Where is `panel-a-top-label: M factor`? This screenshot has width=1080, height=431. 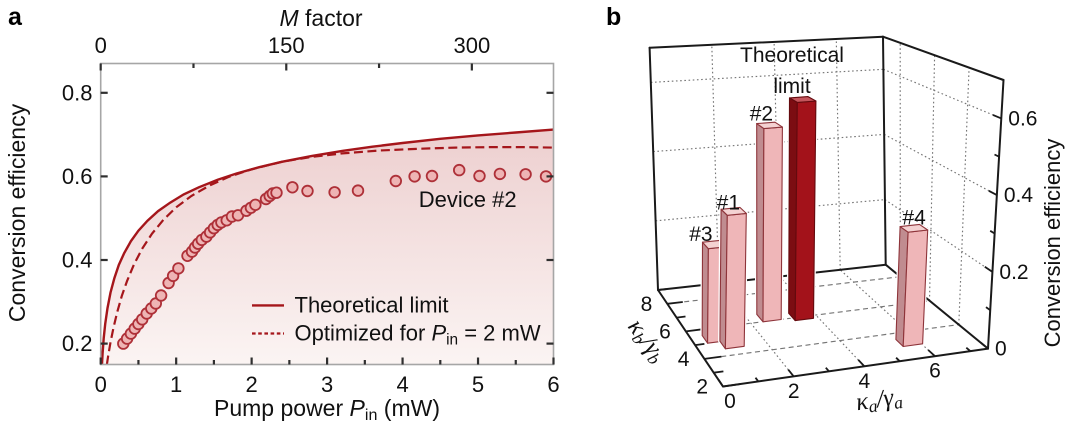 panel-a-top-label: M factor is located at coordinates (320, 18).